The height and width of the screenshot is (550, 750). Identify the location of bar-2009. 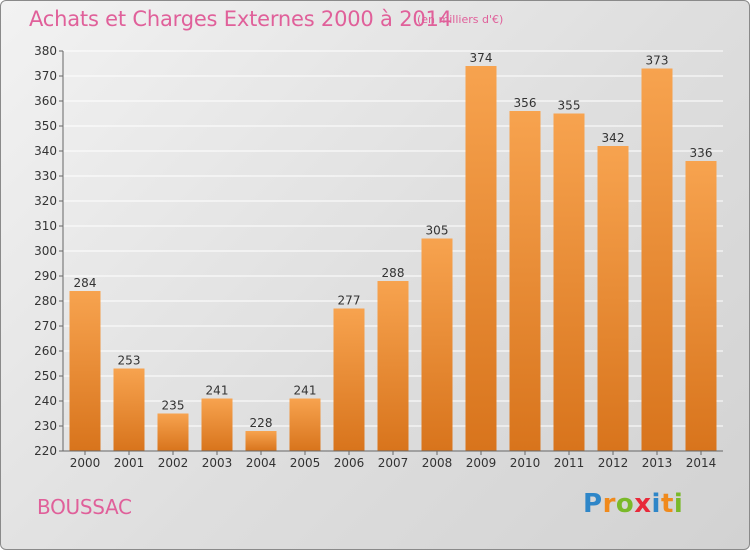
(481, 258).